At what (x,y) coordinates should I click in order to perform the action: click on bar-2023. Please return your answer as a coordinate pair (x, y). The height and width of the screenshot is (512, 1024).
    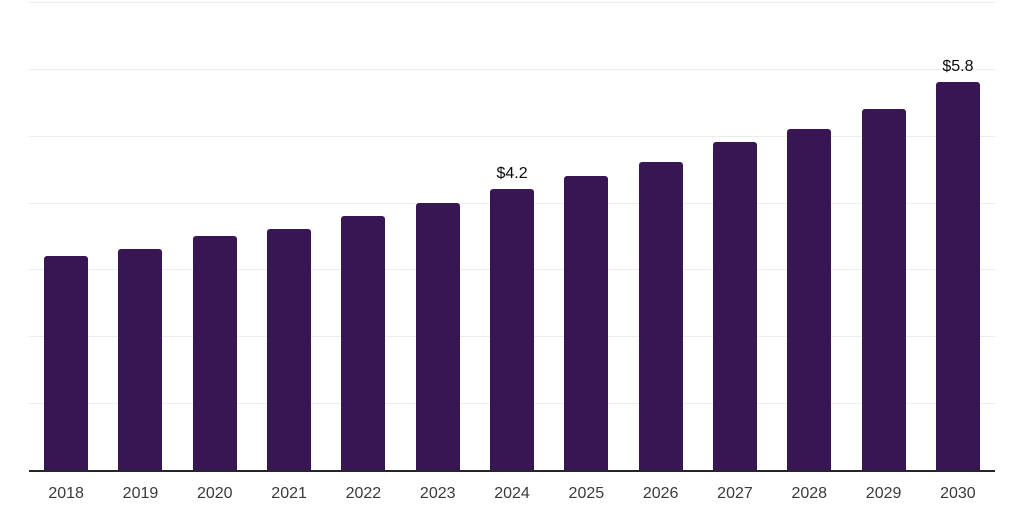
    Looking at the image, I should click on (437, 336).